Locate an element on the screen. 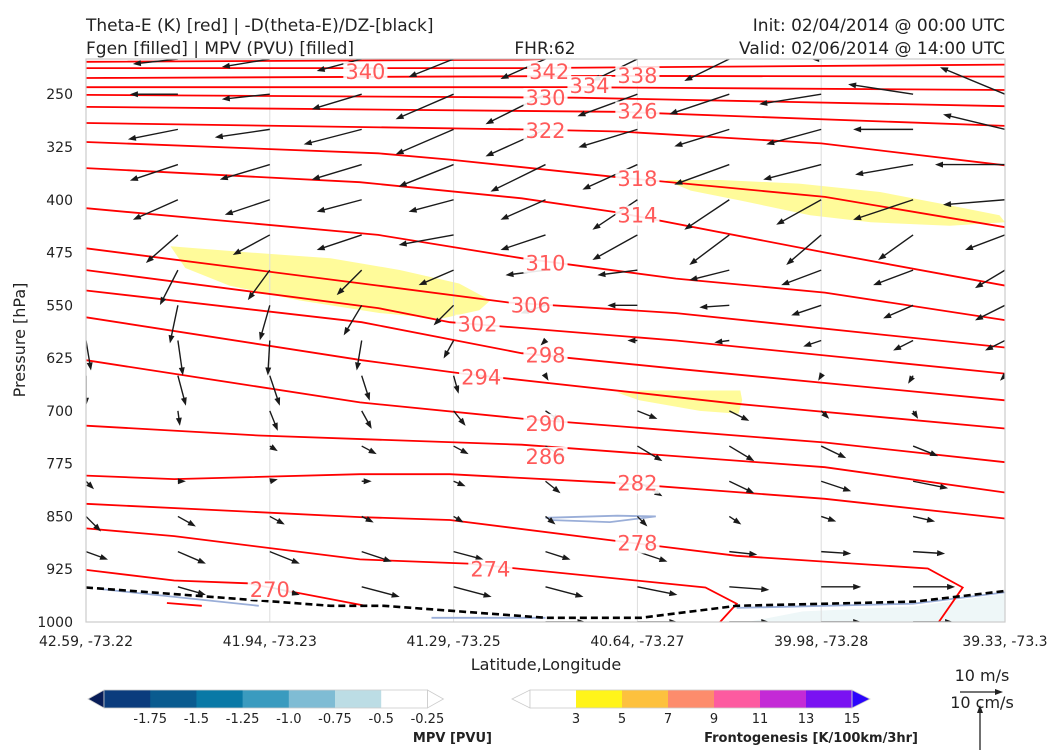 The image size is (1050, 754). theta-e-contour-label: 334 is located at coordinates (589, 86).